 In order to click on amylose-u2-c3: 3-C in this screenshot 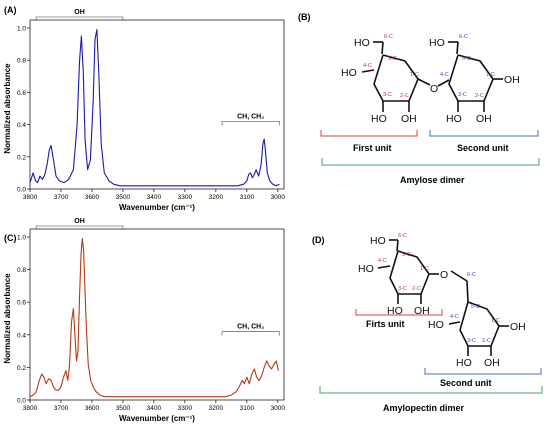, I will do `click(462, 95)`.